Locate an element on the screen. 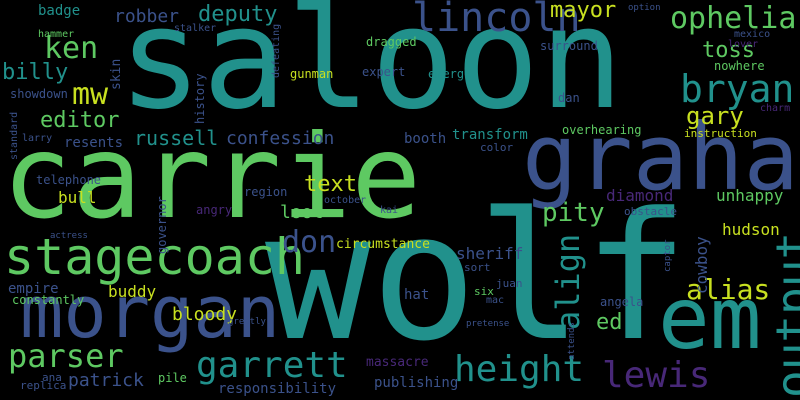 This screenshot has width=800, height=400. word-bull: bull is located at coordinates (77, 197).